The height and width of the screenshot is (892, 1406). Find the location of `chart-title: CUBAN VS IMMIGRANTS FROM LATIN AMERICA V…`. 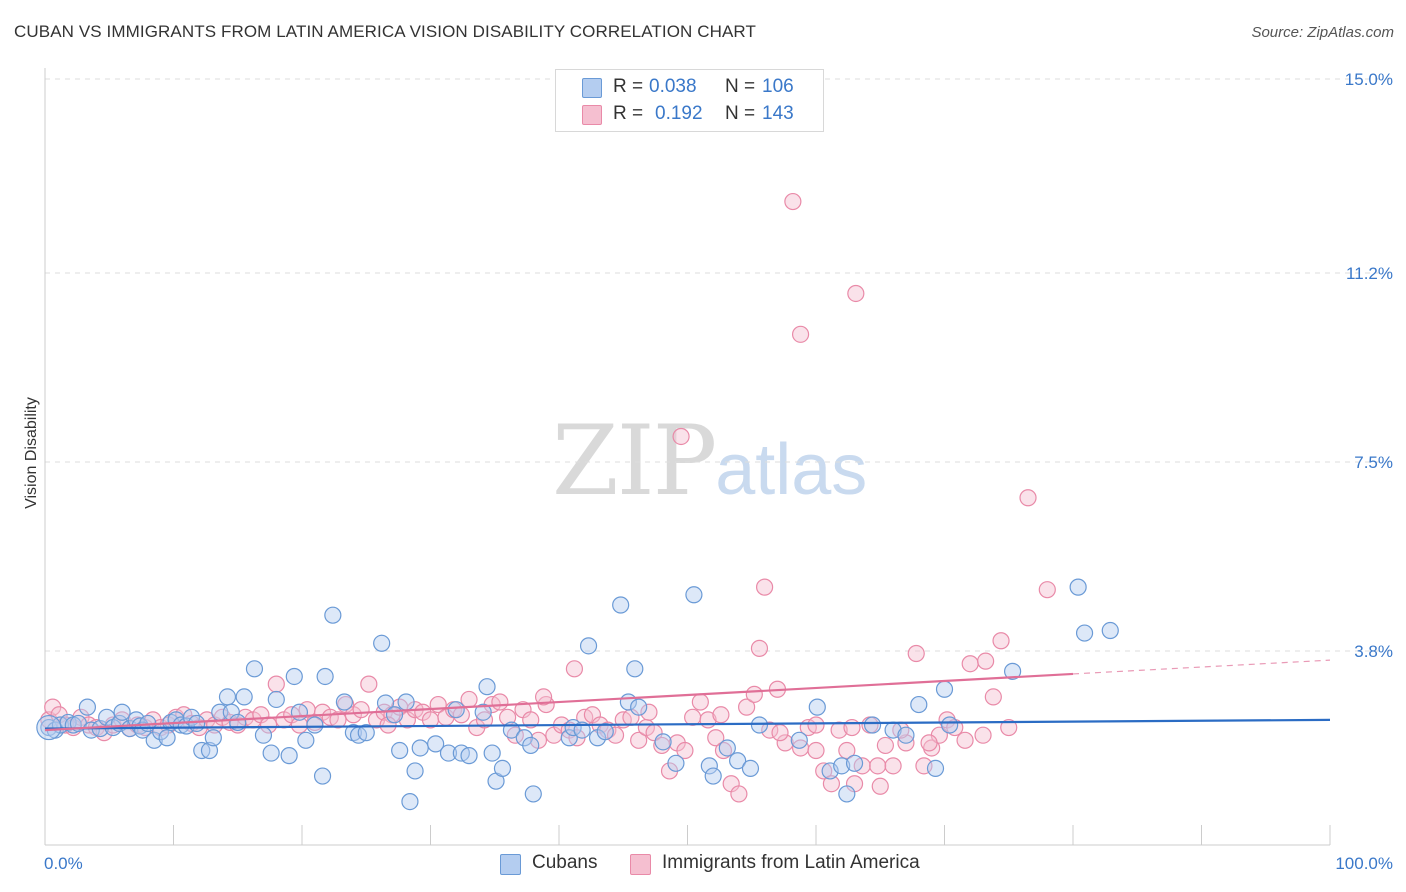

chart-title: CUBAN VS IMMIGRANTS FROM LATIN AMERICA V… is located at coordinates (385, 31).